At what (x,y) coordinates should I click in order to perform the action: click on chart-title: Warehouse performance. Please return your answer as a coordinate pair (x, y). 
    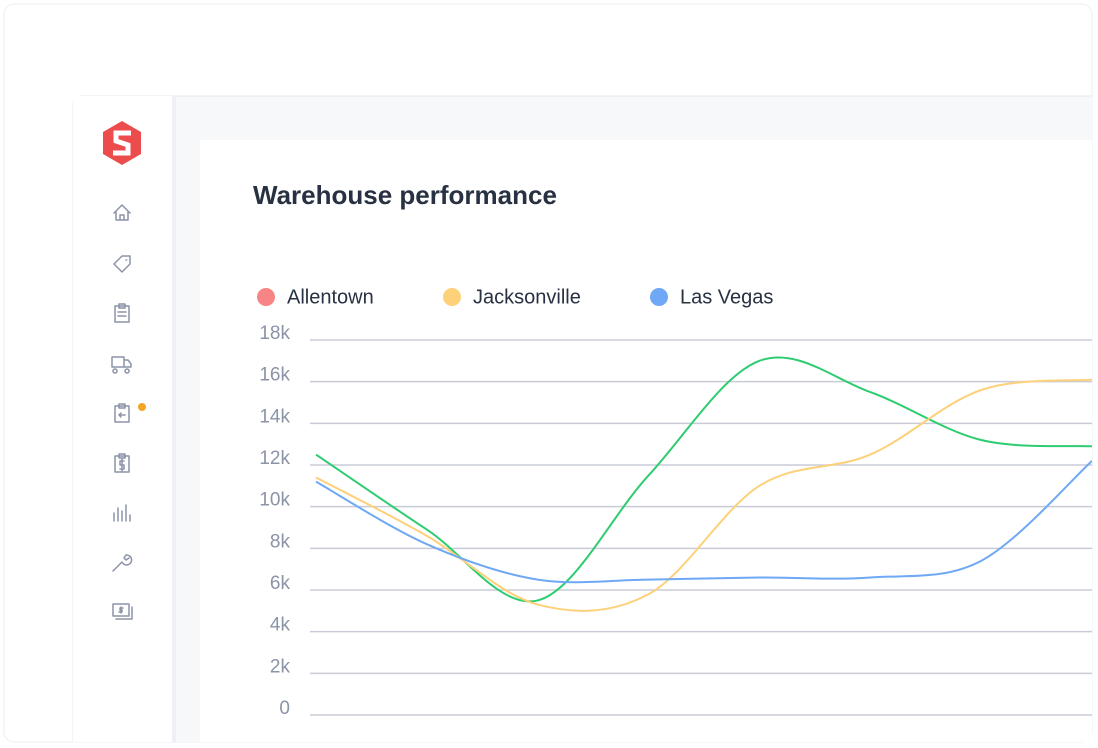
    Looking at the image, I should click on (405, 195).